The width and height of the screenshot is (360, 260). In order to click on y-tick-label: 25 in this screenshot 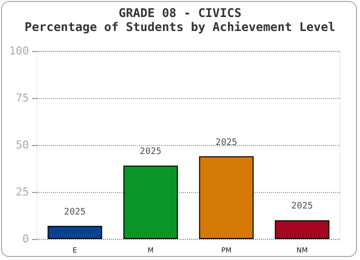, I will do `click(22, 192)`.